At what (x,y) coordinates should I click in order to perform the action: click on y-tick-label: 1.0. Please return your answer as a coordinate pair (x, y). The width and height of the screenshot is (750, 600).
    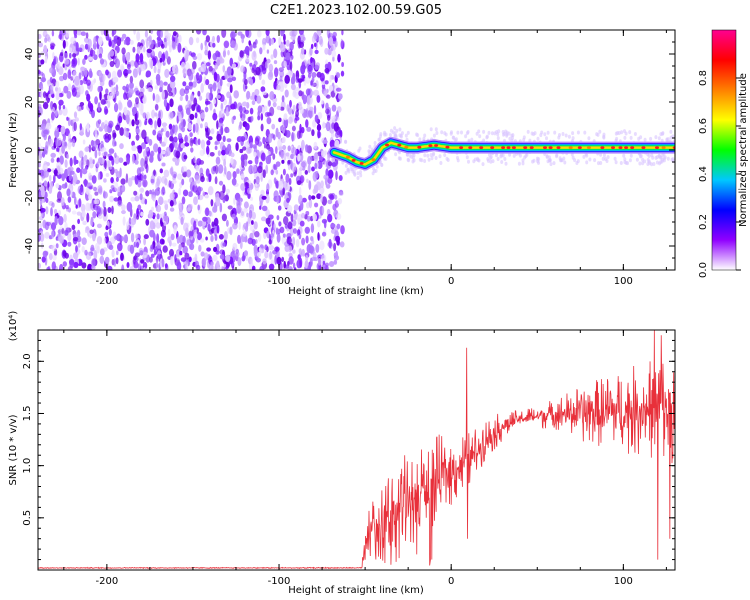
    Looking at the image, I should click on (27, 466).